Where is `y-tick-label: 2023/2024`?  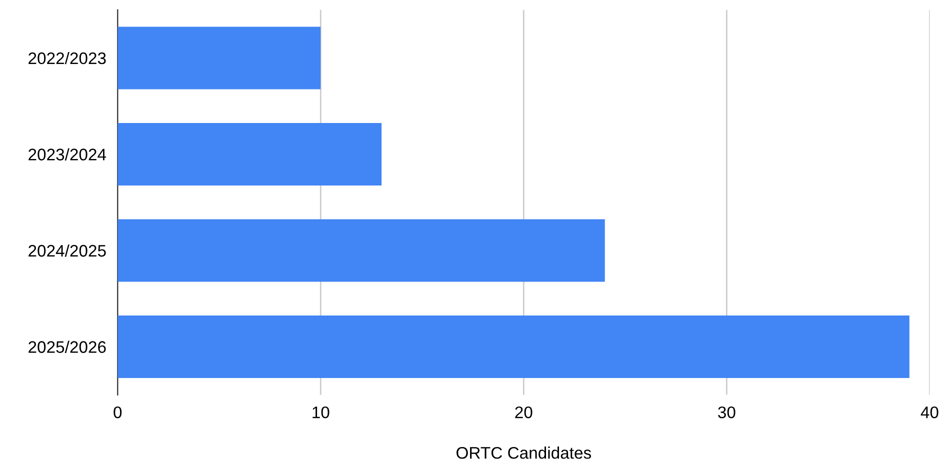 y-tick-label: 2023/2024 is located at coordinates (67, 154).